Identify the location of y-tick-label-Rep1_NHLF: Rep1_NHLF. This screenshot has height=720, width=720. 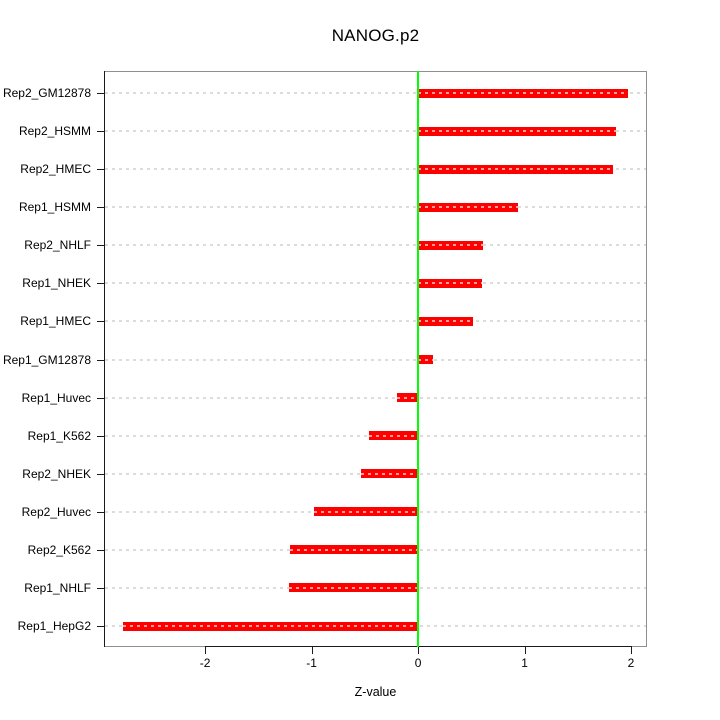
(57, 587).